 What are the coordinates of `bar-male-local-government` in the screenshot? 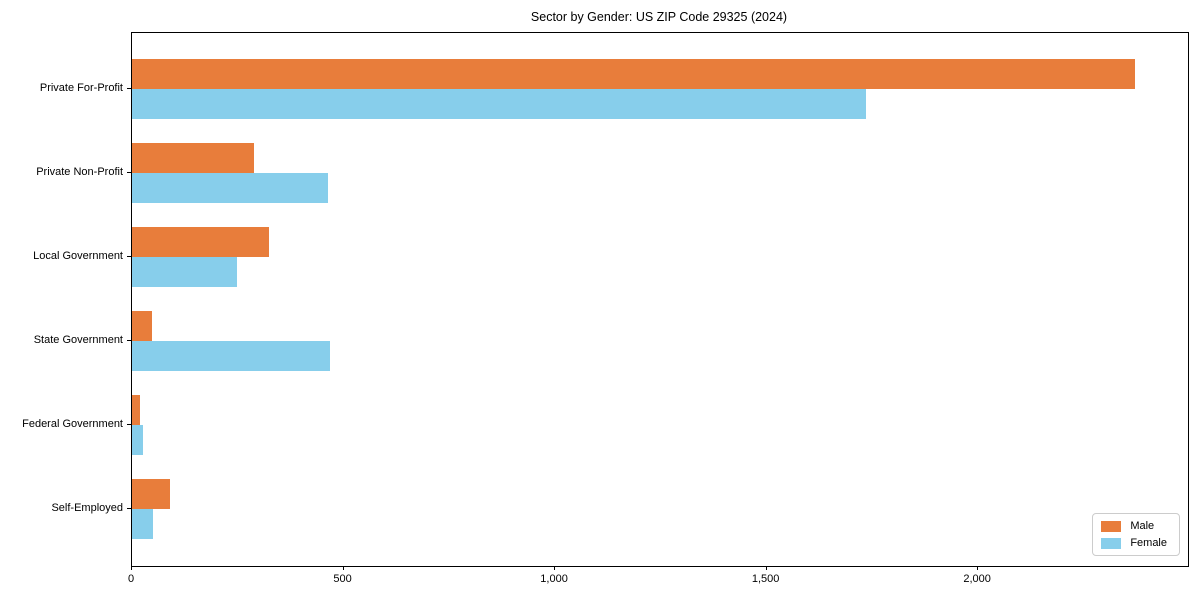 It's located at (200, 242).